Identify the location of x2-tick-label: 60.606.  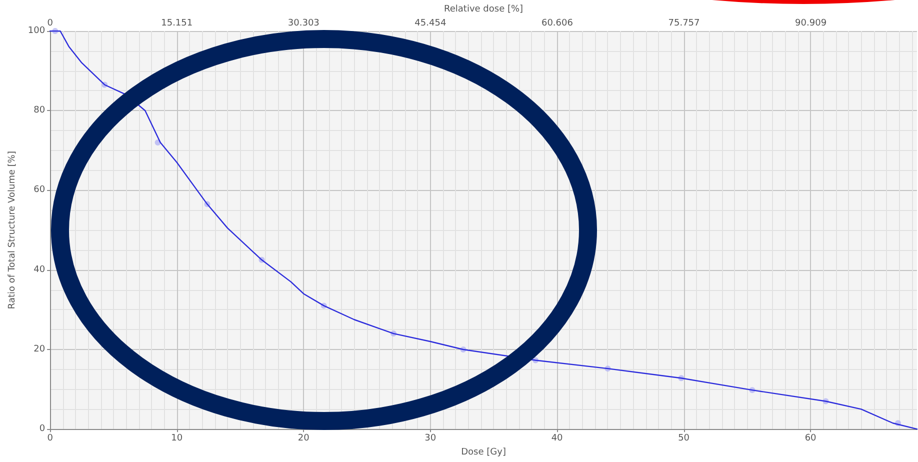
(557, 23).